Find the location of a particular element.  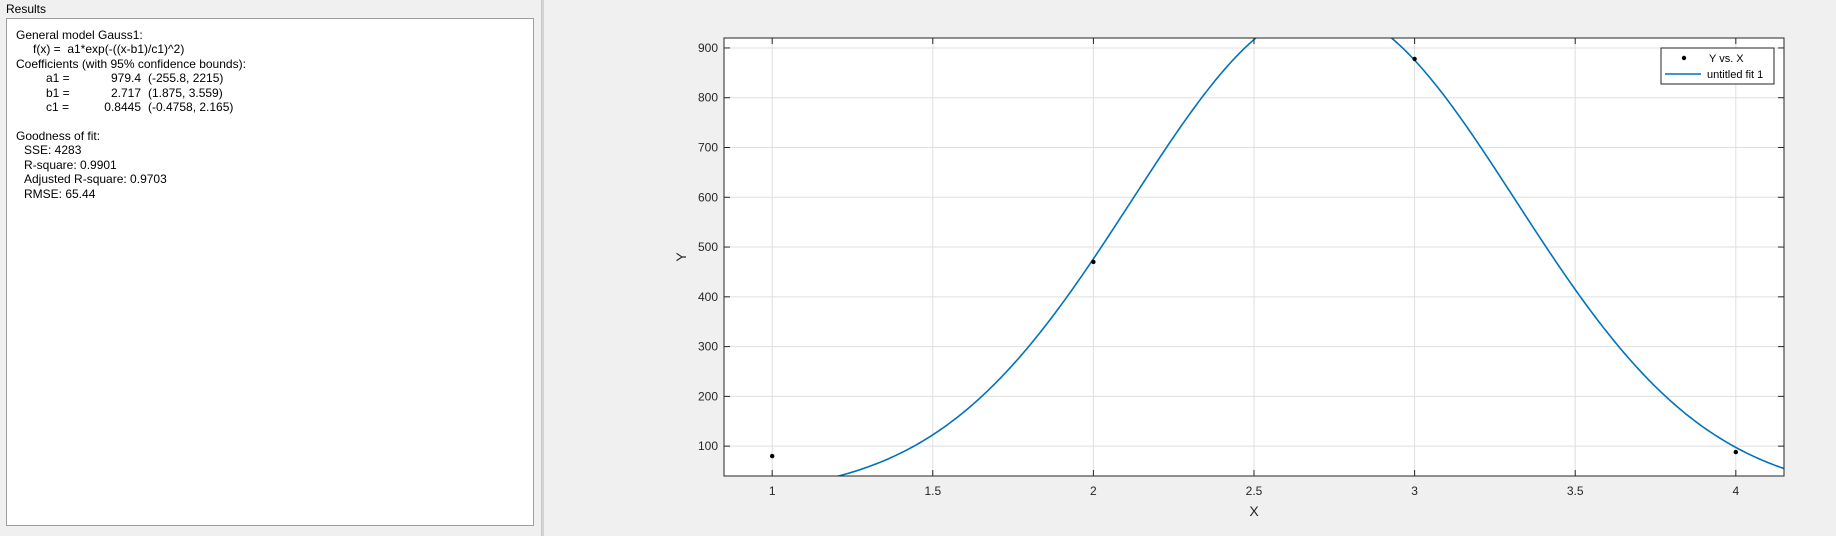

y-tick-label: 200 is located at coordinates (708, 396).